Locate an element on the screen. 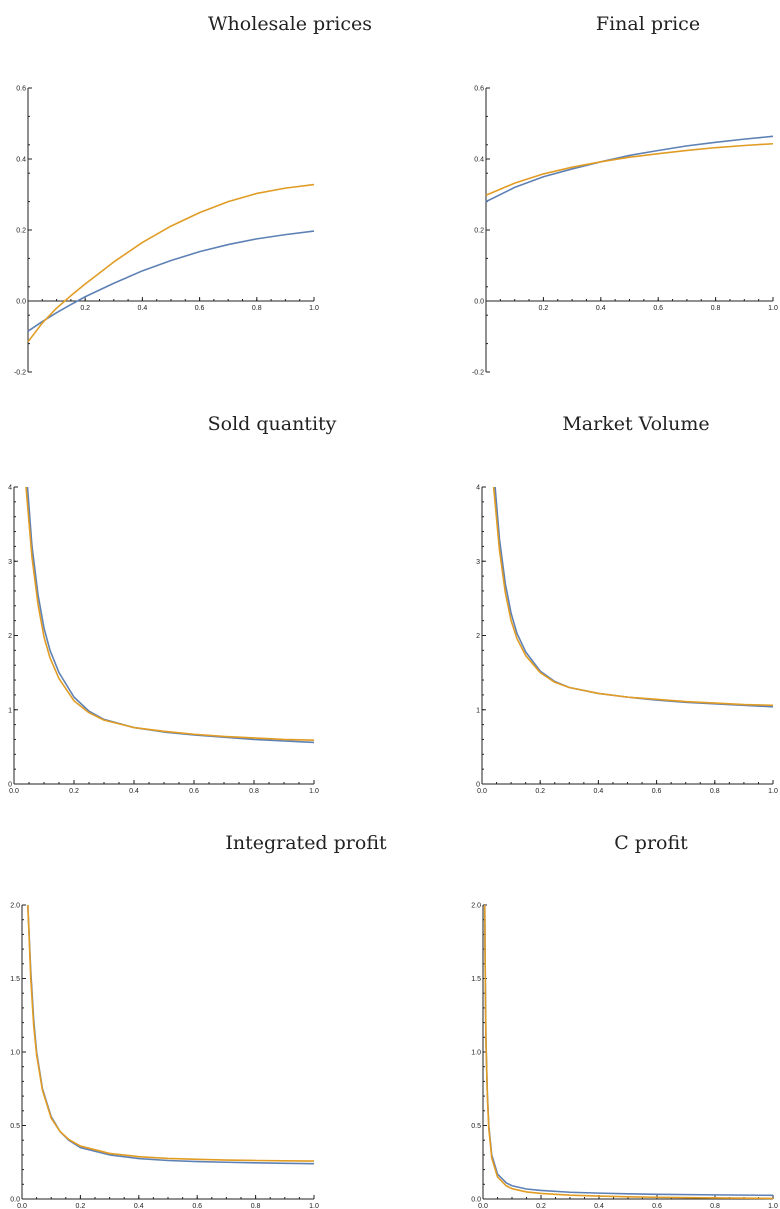 This screenshot has width=780, height=1209. chart-title: C profit is located at coordinates (651, 843).